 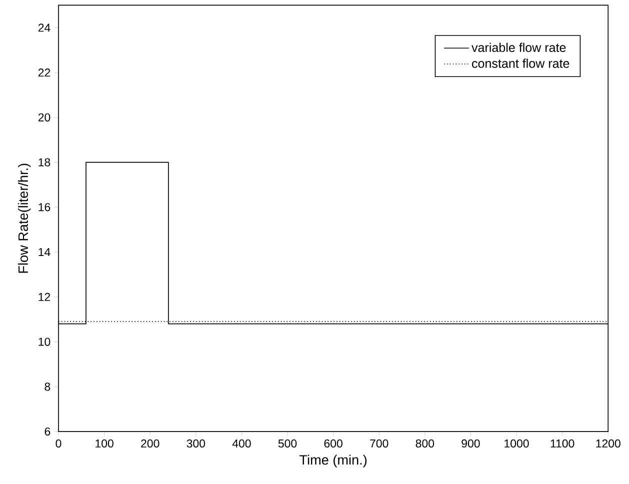 I want to click on x-tick-label: 200, so click(x=150, y=444).